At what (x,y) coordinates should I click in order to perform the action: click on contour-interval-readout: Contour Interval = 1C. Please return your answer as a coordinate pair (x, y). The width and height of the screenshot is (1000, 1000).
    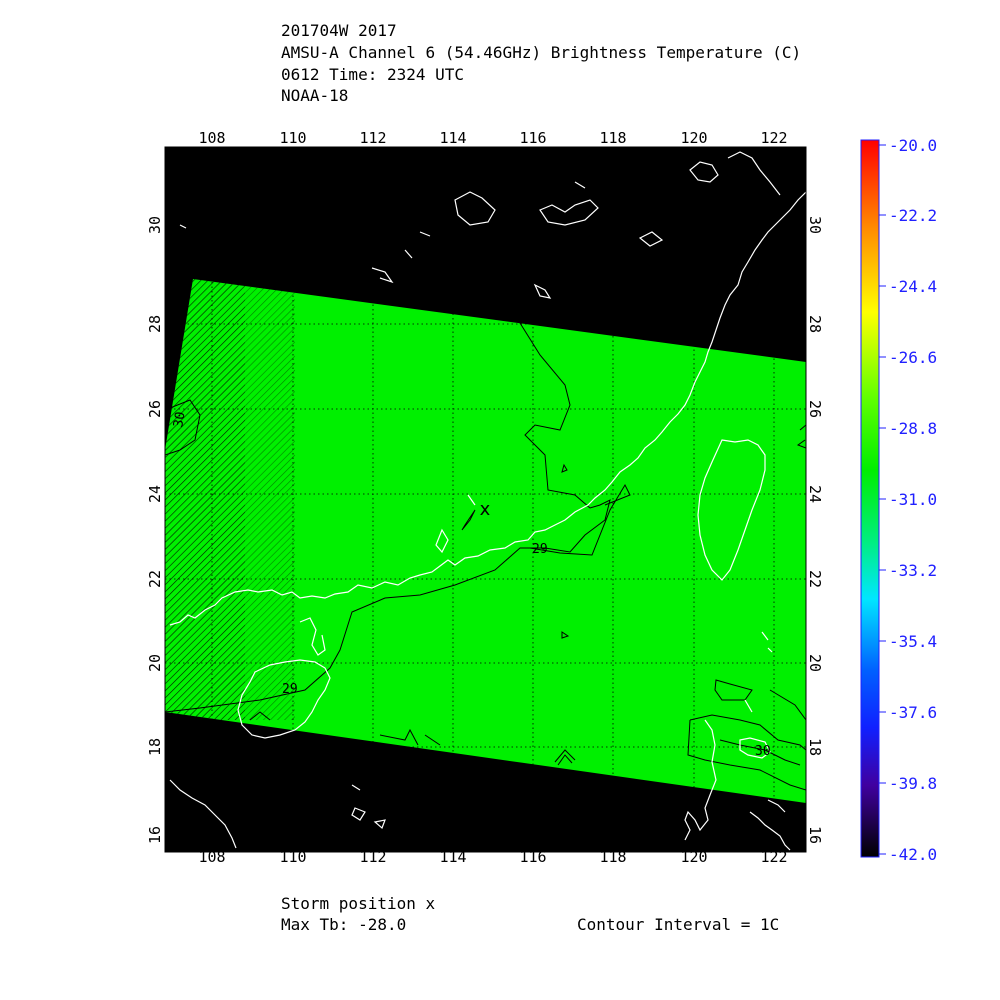
    Looking at the image, I should click on (678, 924).